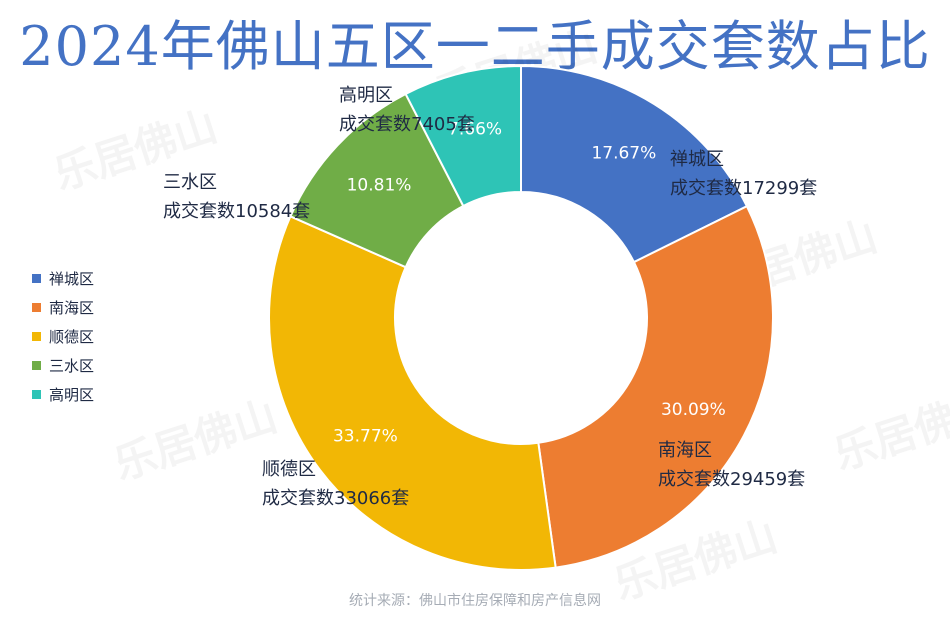 The height and width of the screenshot is (618, 950). What do you see at coordinates (693, 410) in the screenshot?
I see `percent-label: 30.09%` at bounding box center [693, 410].